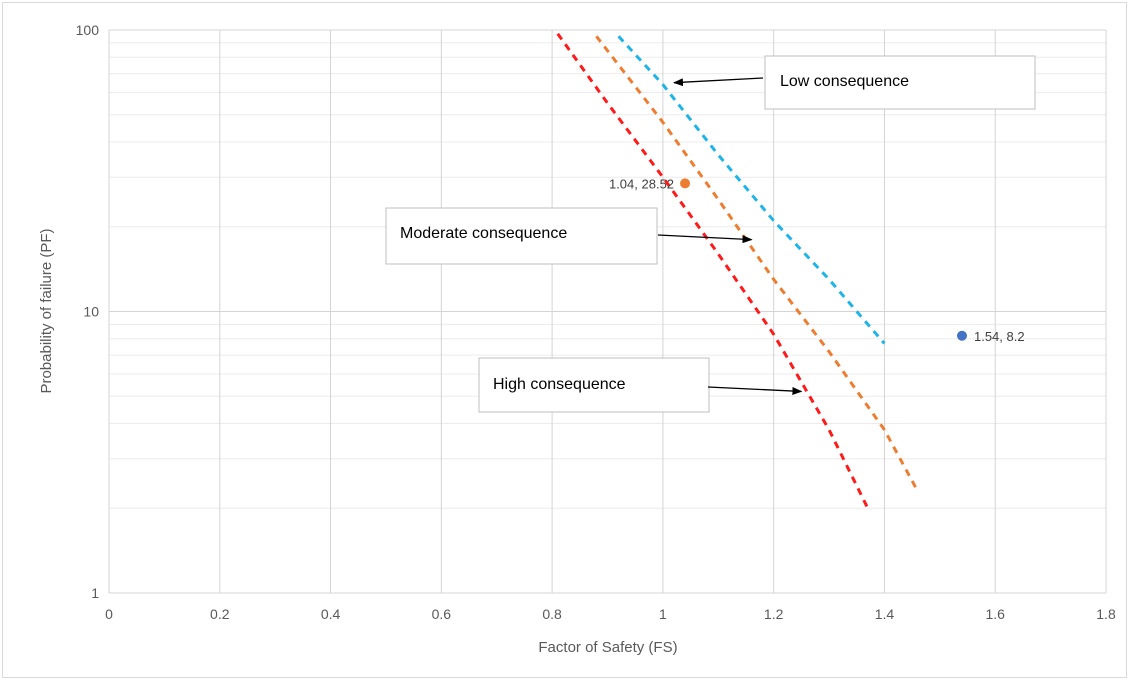 Image resolution: width=1131 pixels, height=682 pixels. What do you see at coordinates (999, 336) in the screenshot?
I see `data-point-label: 1.54, 8.2` at bounding box center [999, 336].